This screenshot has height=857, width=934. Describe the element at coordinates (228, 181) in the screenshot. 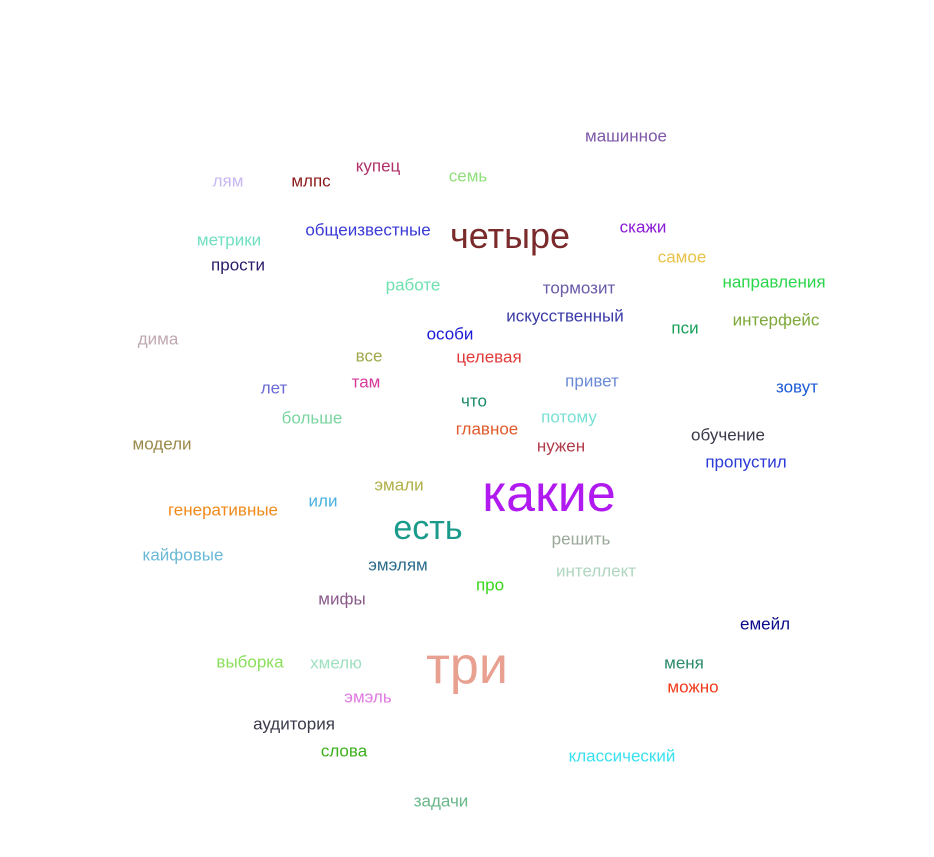

I see `word: лям` at that location.